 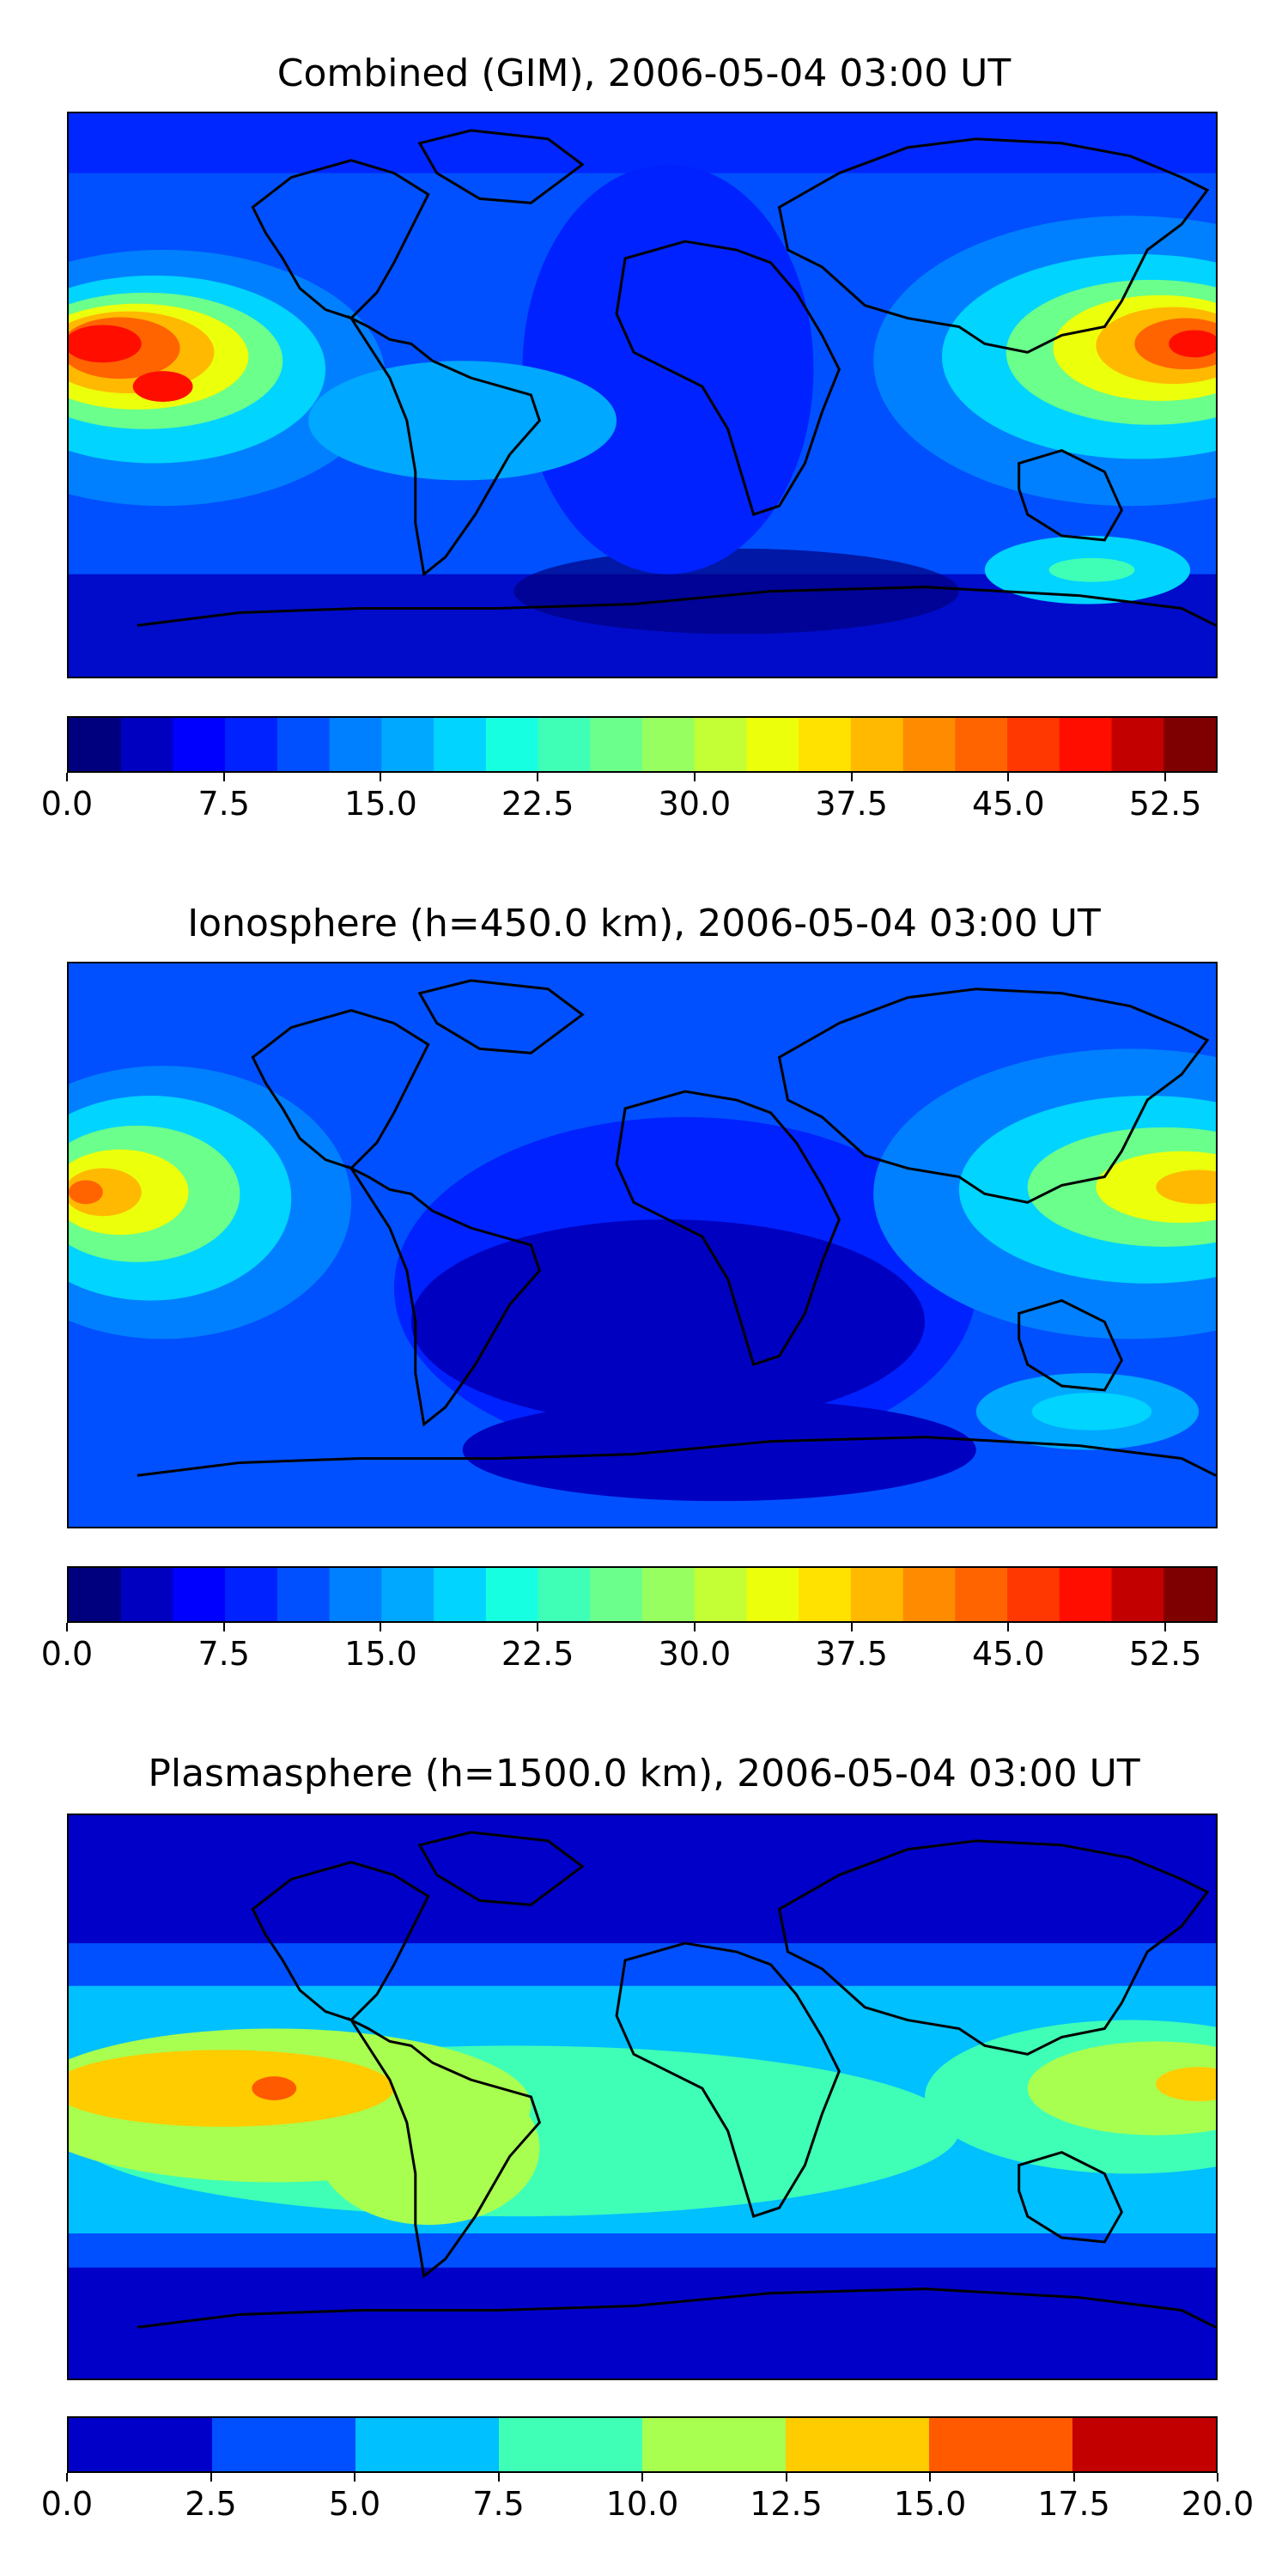 I want to click on tick-label: 2.5, so click(x=211, y=2504).